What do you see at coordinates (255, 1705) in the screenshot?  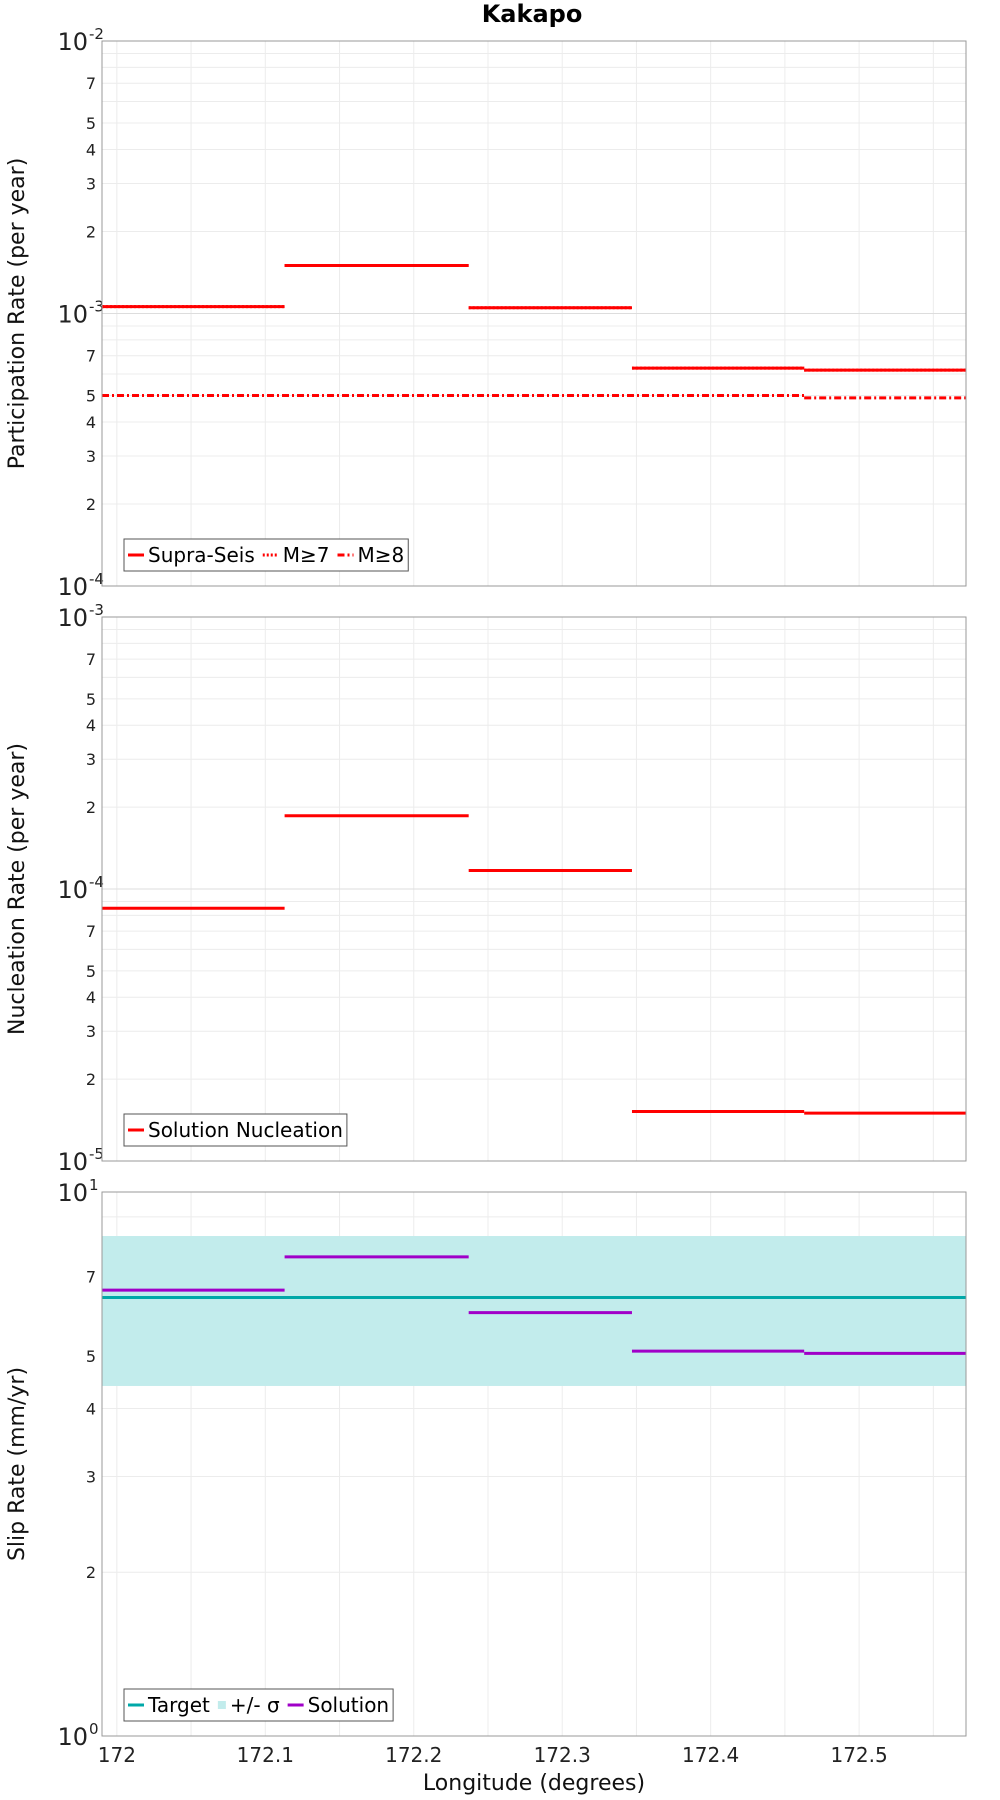 I see `legend-label: +/- σ` at bounding box center [255, 1705].